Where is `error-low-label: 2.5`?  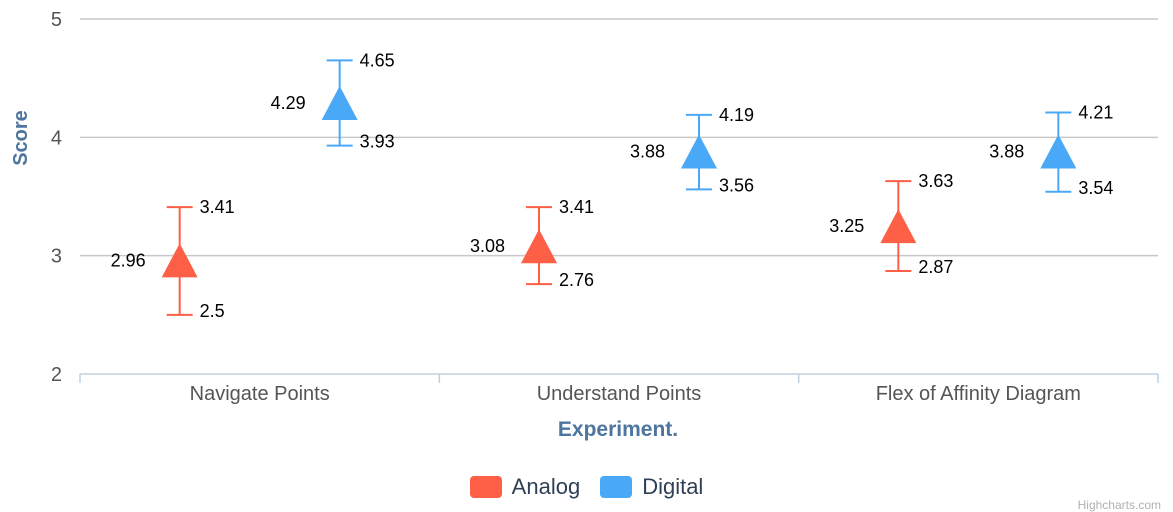
error-low-label: 2.5 is located at coordinates (212, 311).